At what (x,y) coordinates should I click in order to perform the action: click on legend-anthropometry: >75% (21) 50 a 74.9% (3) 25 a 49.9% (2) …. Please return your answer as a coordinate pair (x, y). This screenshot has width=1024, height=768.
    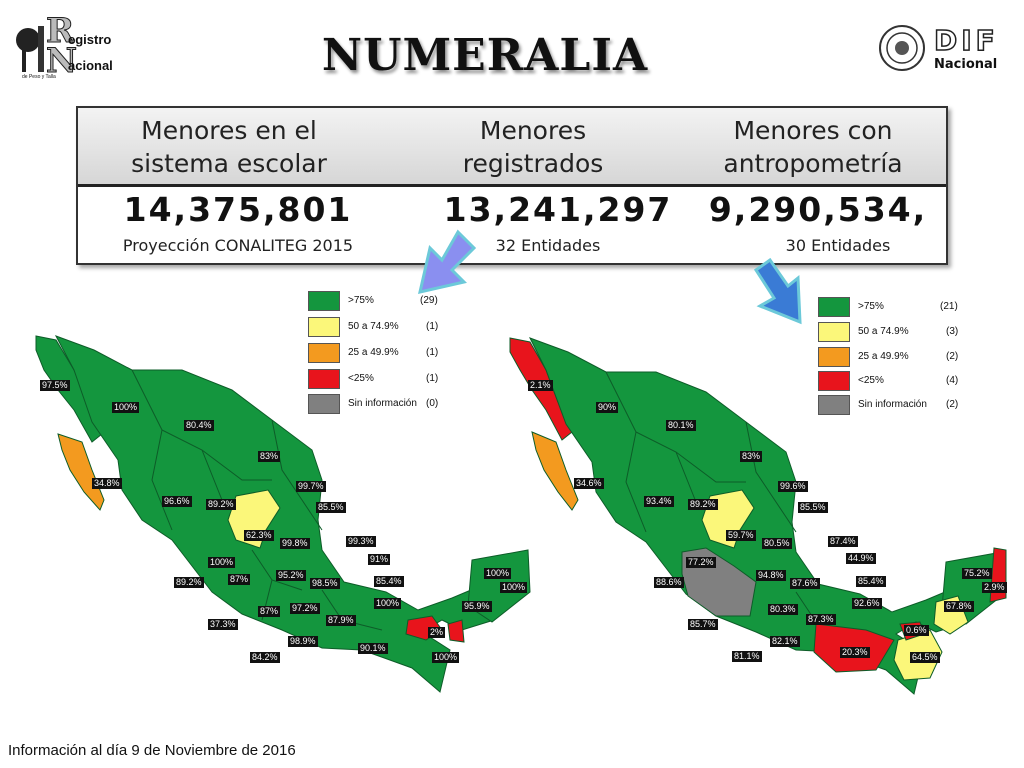
    Looking at the image, I should click on (893, 358).